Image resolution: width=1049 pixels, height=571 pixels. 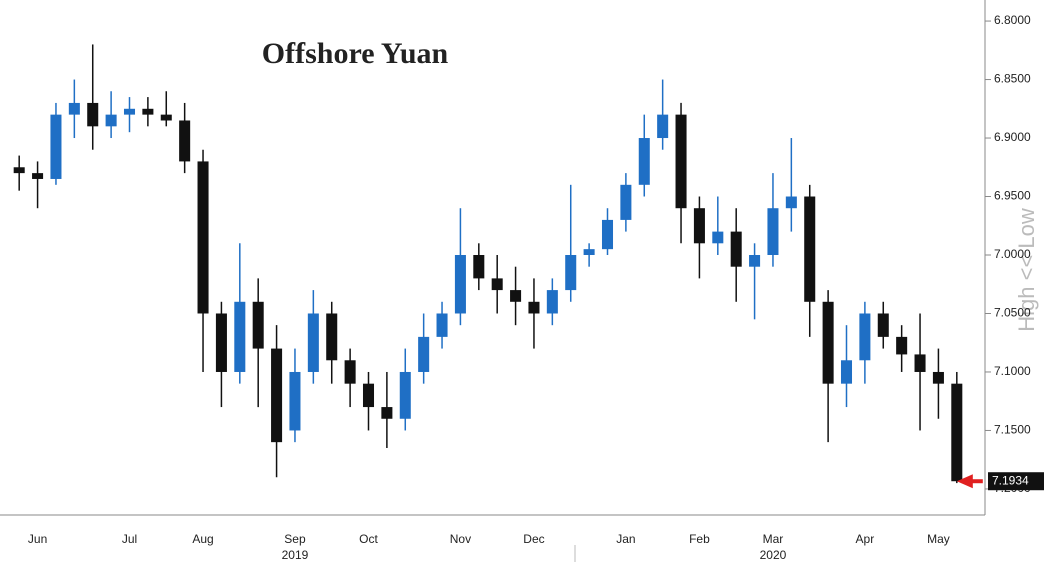 I want to click on axis-label: High << Low, so click(x=1026, y=270).